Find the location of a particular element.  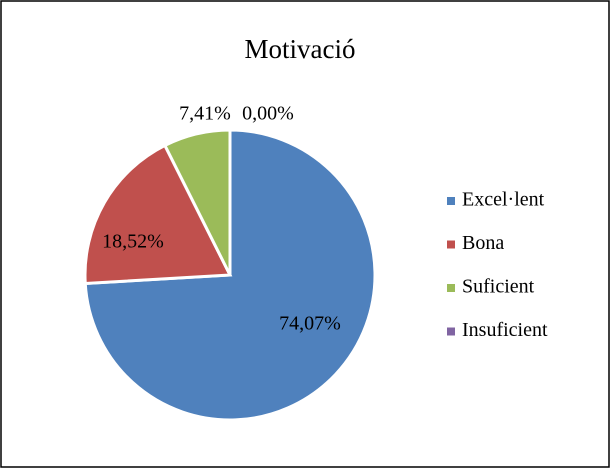

data-label: 74,07% is located at coordinates (310, 324).